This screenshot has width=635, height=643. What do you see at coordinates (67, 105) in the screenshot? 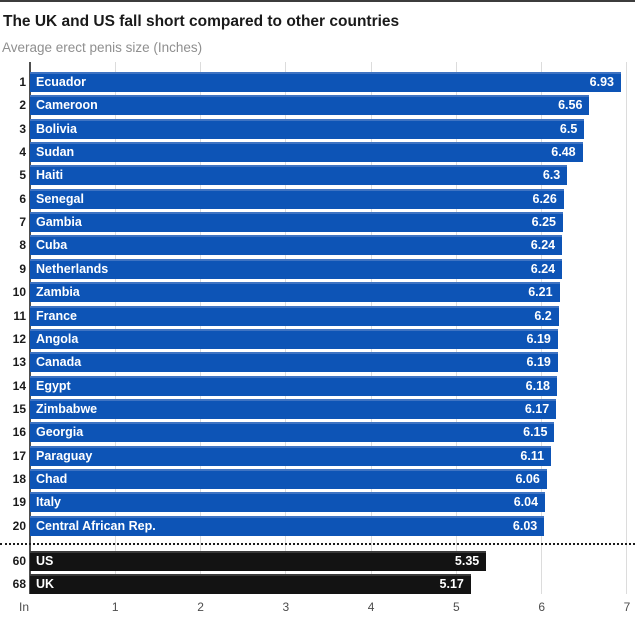
I see `country-label: Cameroon` at bounding box center [67, 105].